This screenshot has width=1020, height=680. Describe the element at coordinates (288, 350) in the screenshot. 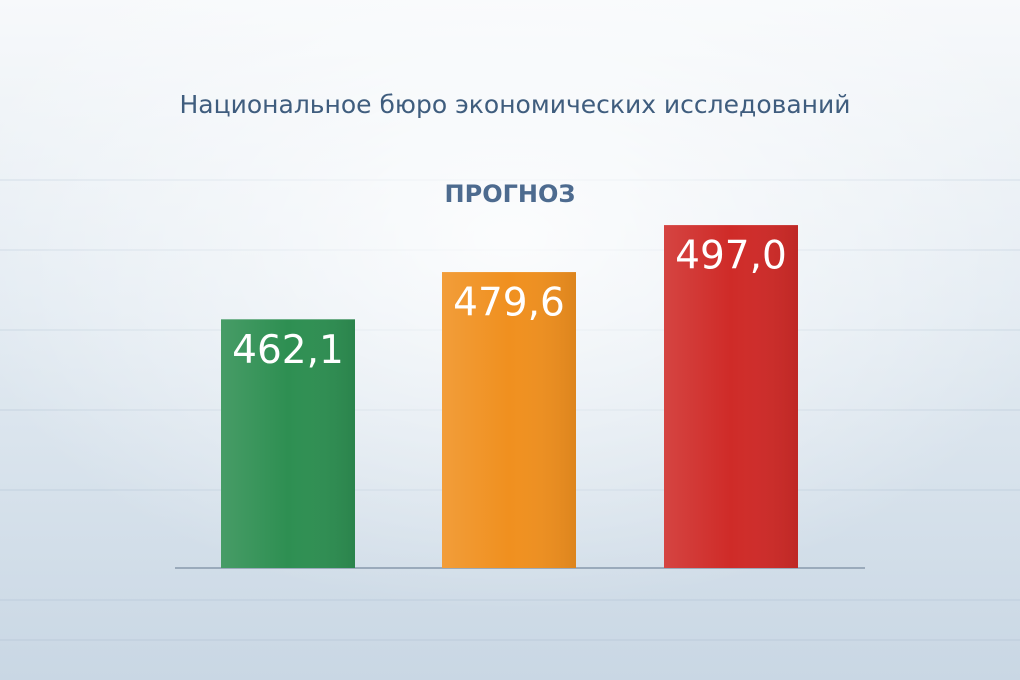

I see `value-label: 462,1` at that location.